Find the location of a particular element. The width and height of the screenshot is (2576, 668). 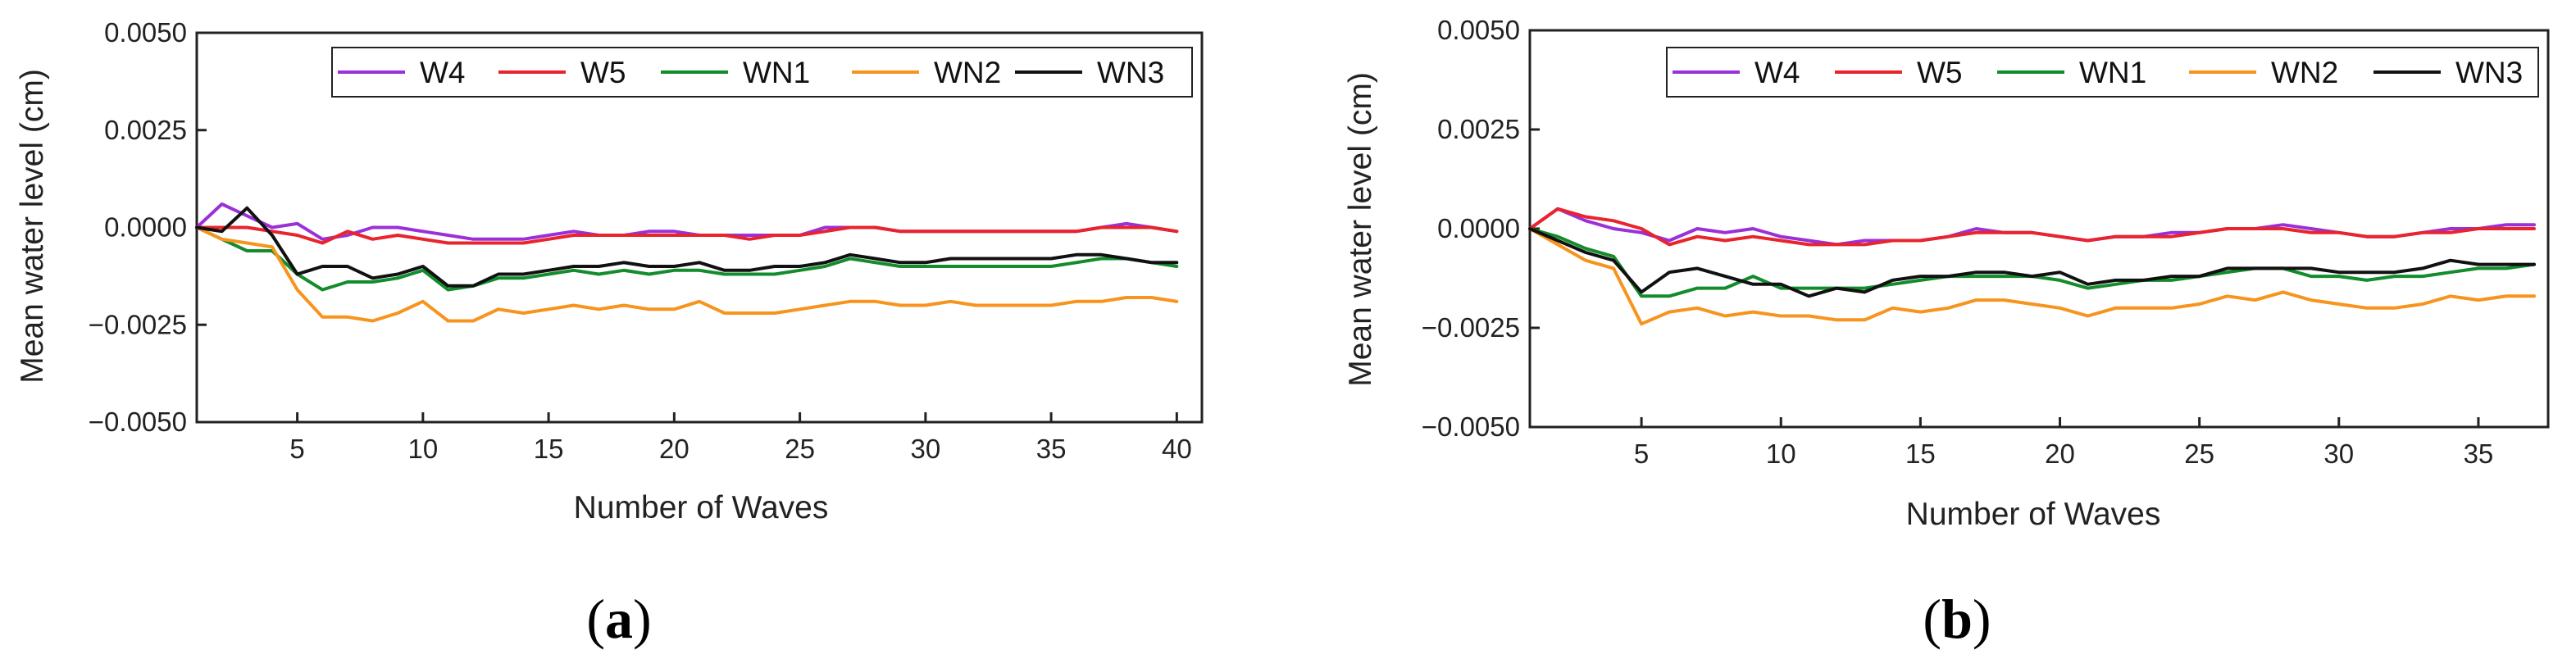

panel-caption-b: (b) is located at coordinates (1957, 619).